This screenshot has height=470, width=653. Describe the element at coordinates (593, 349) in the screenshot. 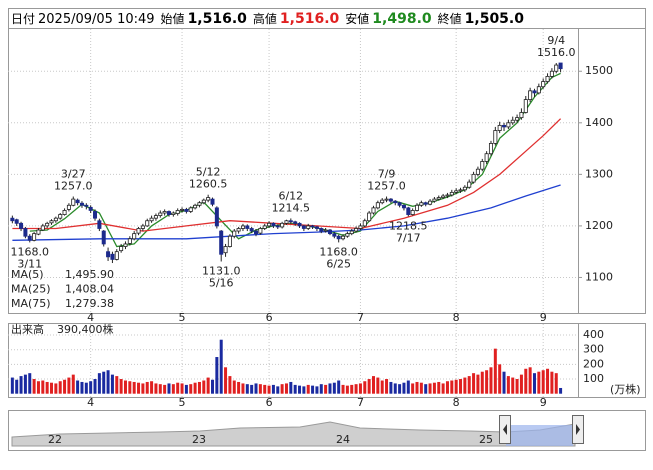

I see `volume-tick-label: 300` at that location.